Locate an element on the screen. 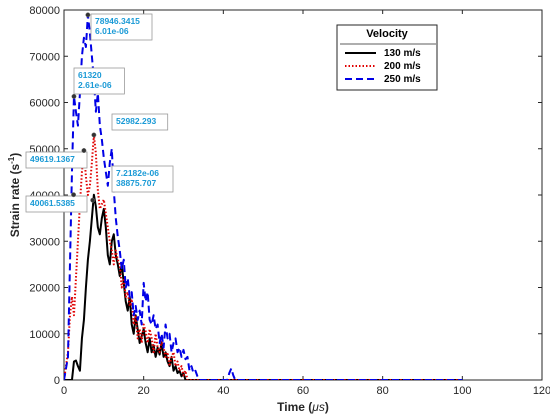 This screenshot has height=418, width=550. legend: Velocity 130 m/s 200 m/s 250 m/s is located at coordinates (387, 57).